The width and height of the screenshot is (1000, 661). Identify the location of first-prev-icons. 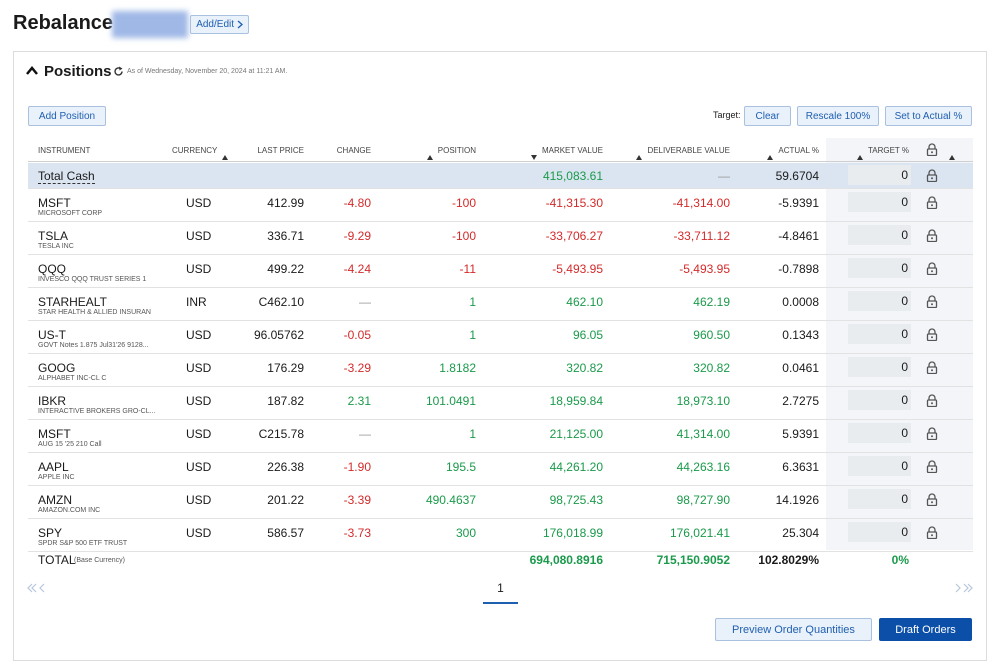
(36, 588).